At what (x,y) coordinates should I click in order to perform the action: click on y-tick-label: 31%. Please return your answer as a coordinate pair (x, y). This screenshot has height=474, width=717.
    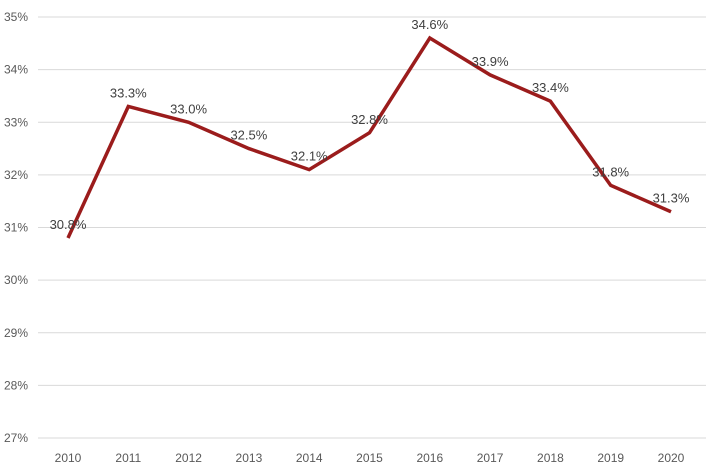
    Looking at the image, I should click on (16, 228).